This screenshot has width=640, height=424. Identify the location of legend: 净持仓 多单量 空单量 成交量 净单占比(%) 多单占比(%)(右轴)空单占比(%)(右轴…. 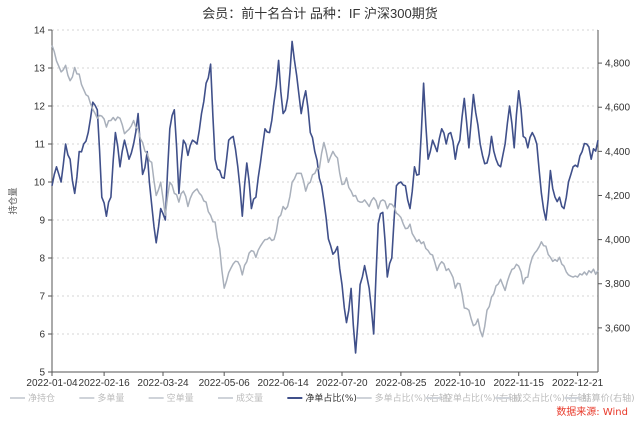
(322, 398).